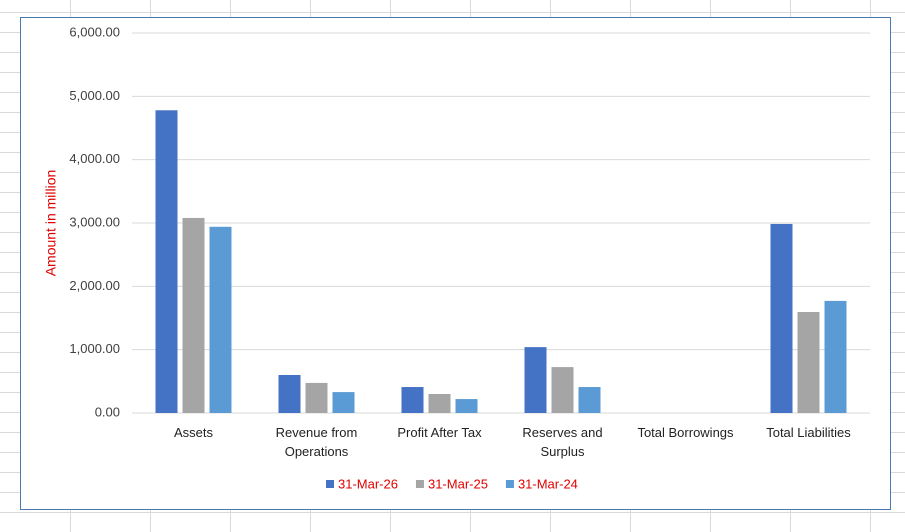  Describe the element at coordinates (51, 223) in the screenshot. I see `y-axis-title: Amount in million` at that location.